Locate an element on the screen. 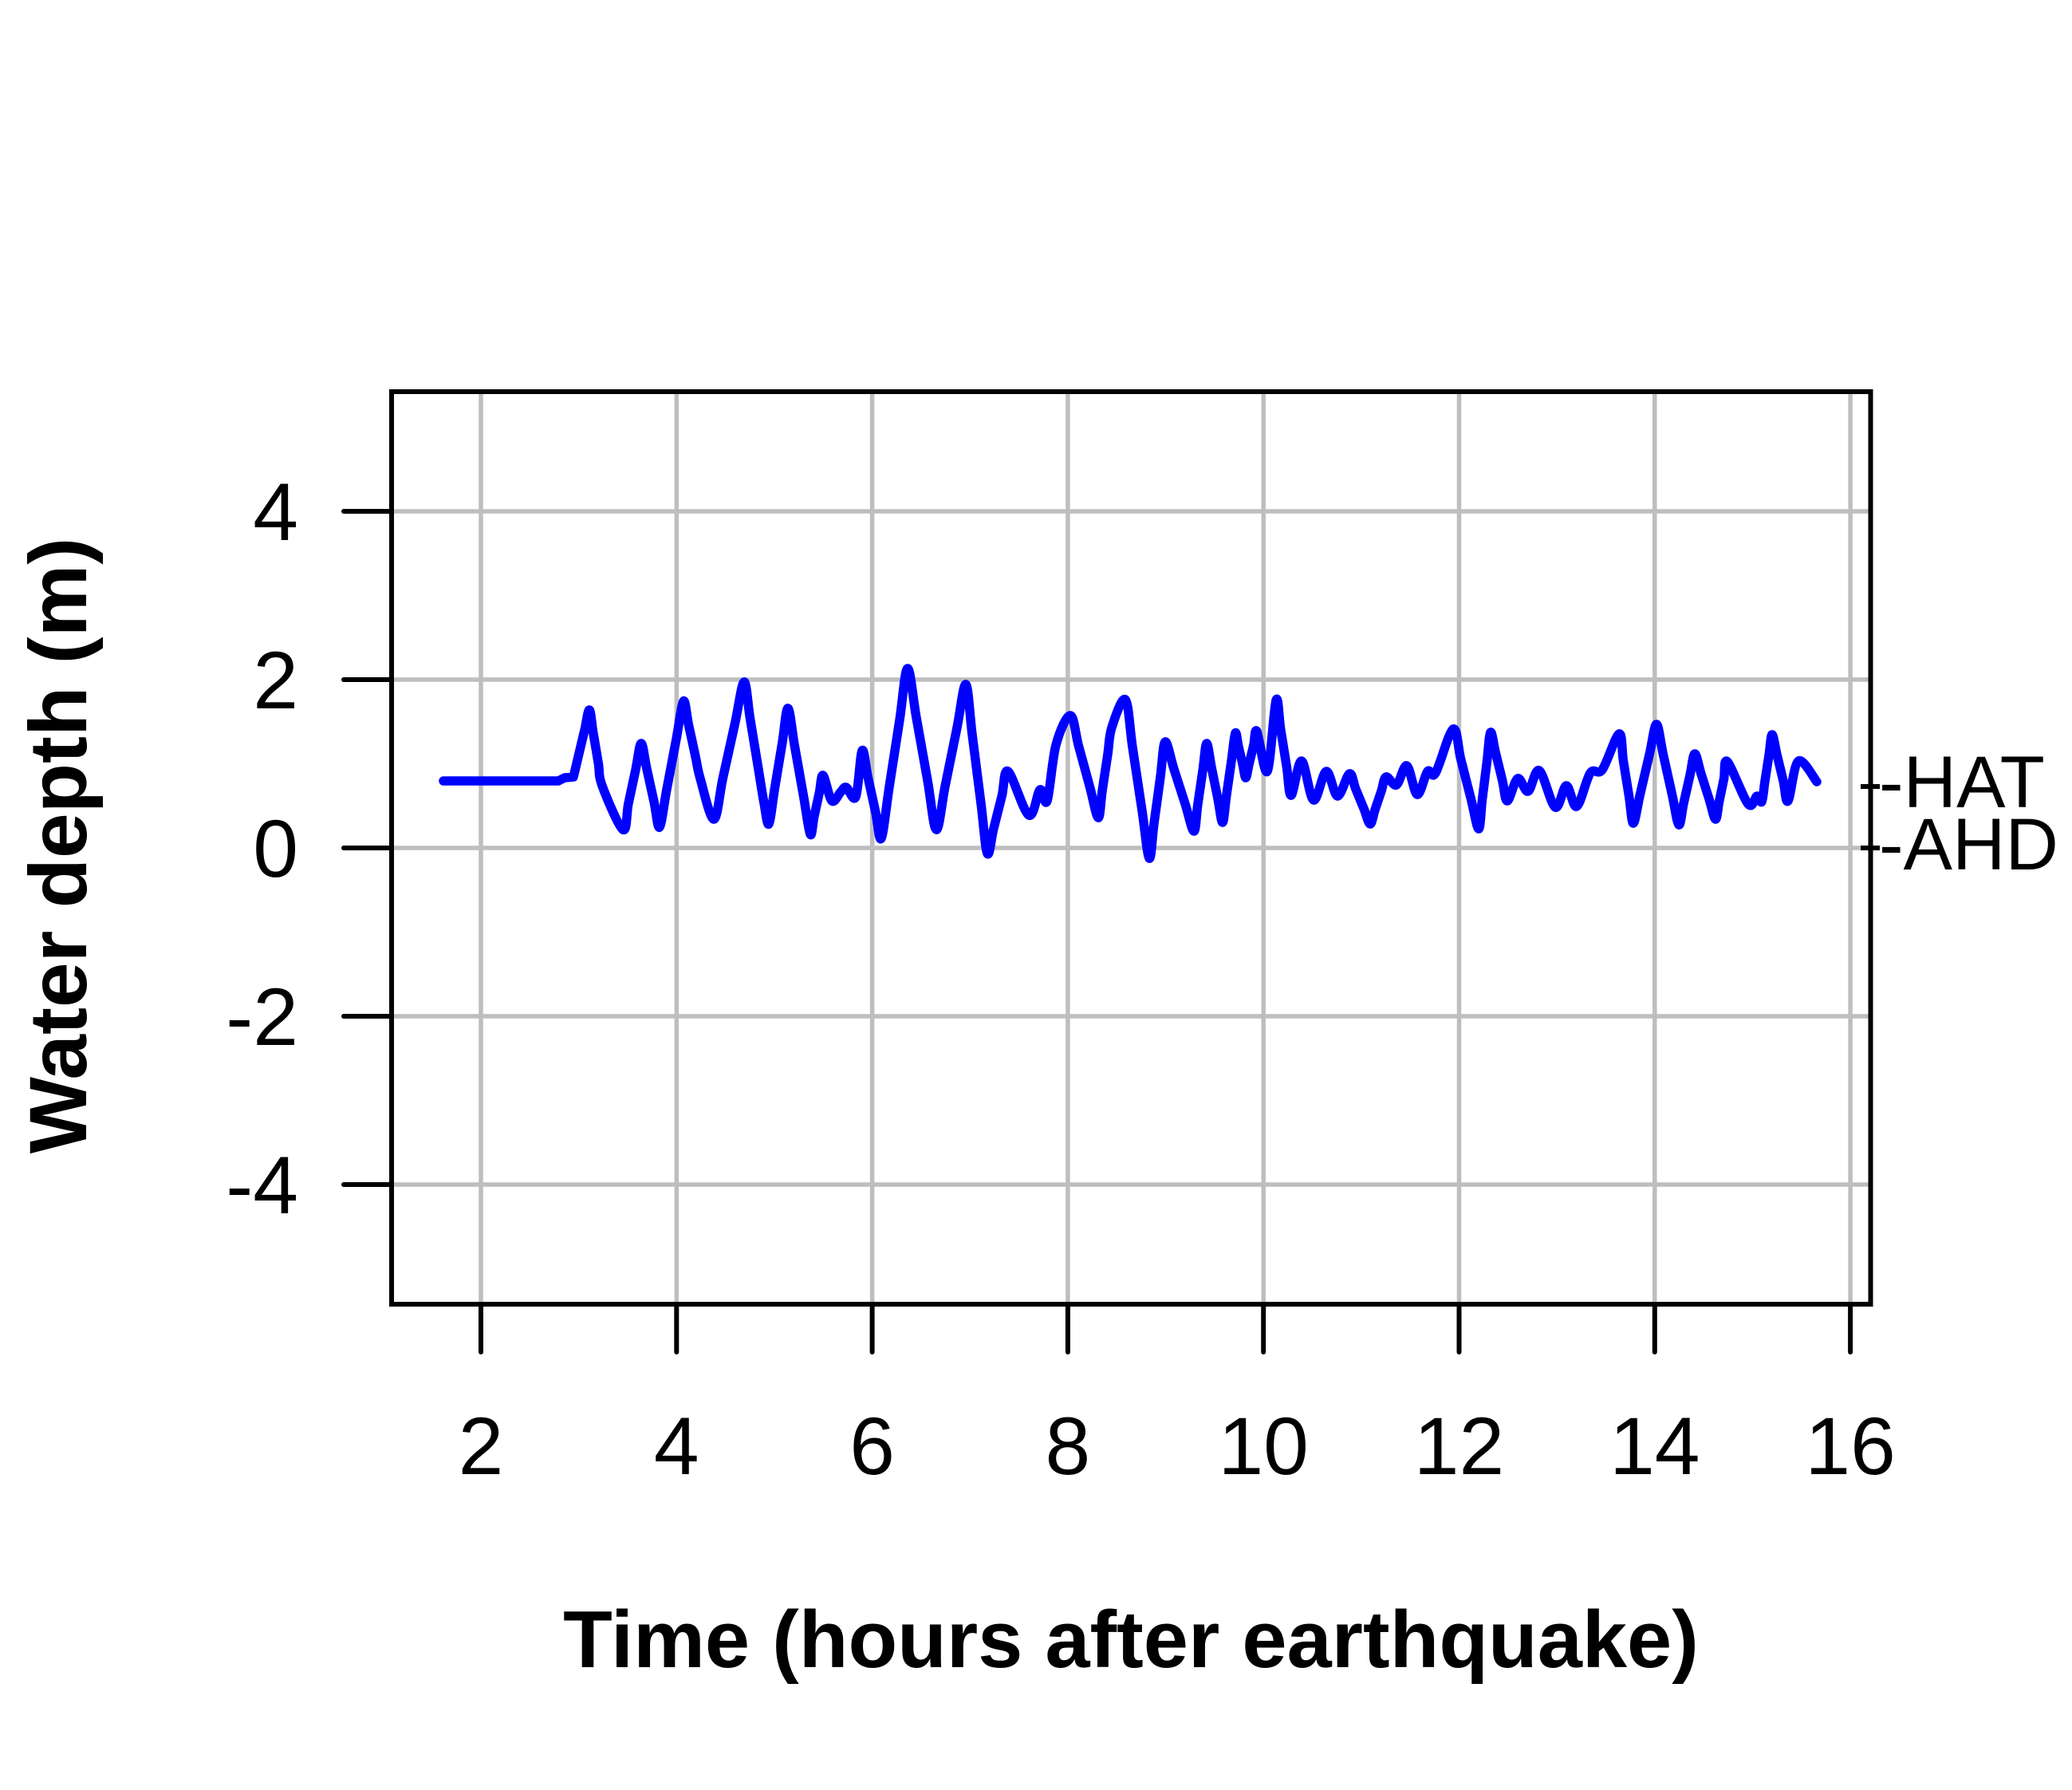 This screenshot has width=2072, height=1790. svg-text: 10 is located at coordinates (1263, 1446).